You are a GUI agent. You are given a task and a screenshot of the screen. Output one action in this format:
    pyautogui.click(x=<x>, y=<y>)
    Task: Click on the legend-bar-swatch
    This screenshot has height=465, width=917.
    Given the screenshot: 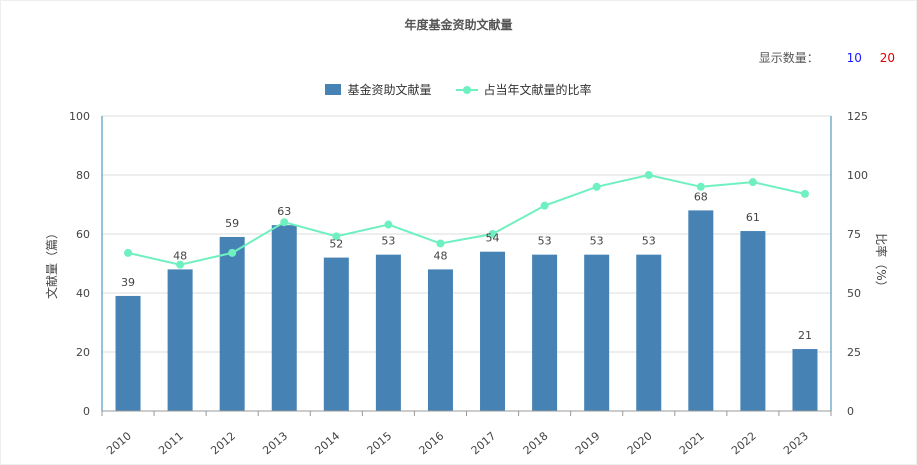 What is the action you would take?
    pyautogui.click(x=333, y=89)
    